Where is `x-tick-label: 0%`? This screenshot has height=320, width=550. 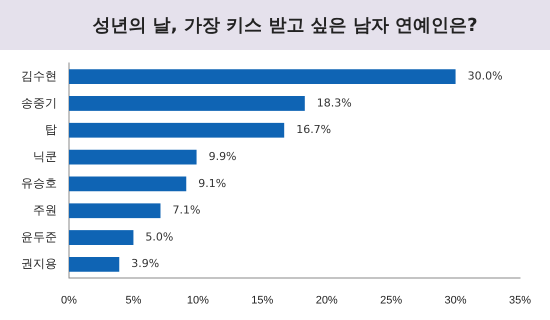 x-tick-label: 0% is located at coordinates (69, 300).